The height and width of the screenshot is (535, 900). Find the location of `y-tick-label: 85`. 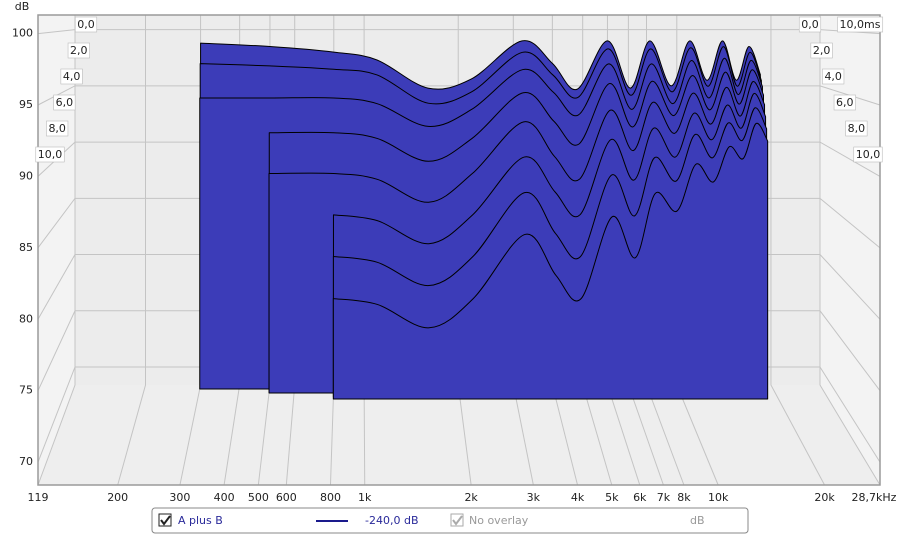

y-tick-label: 85 is located at coordinates (26, 247).